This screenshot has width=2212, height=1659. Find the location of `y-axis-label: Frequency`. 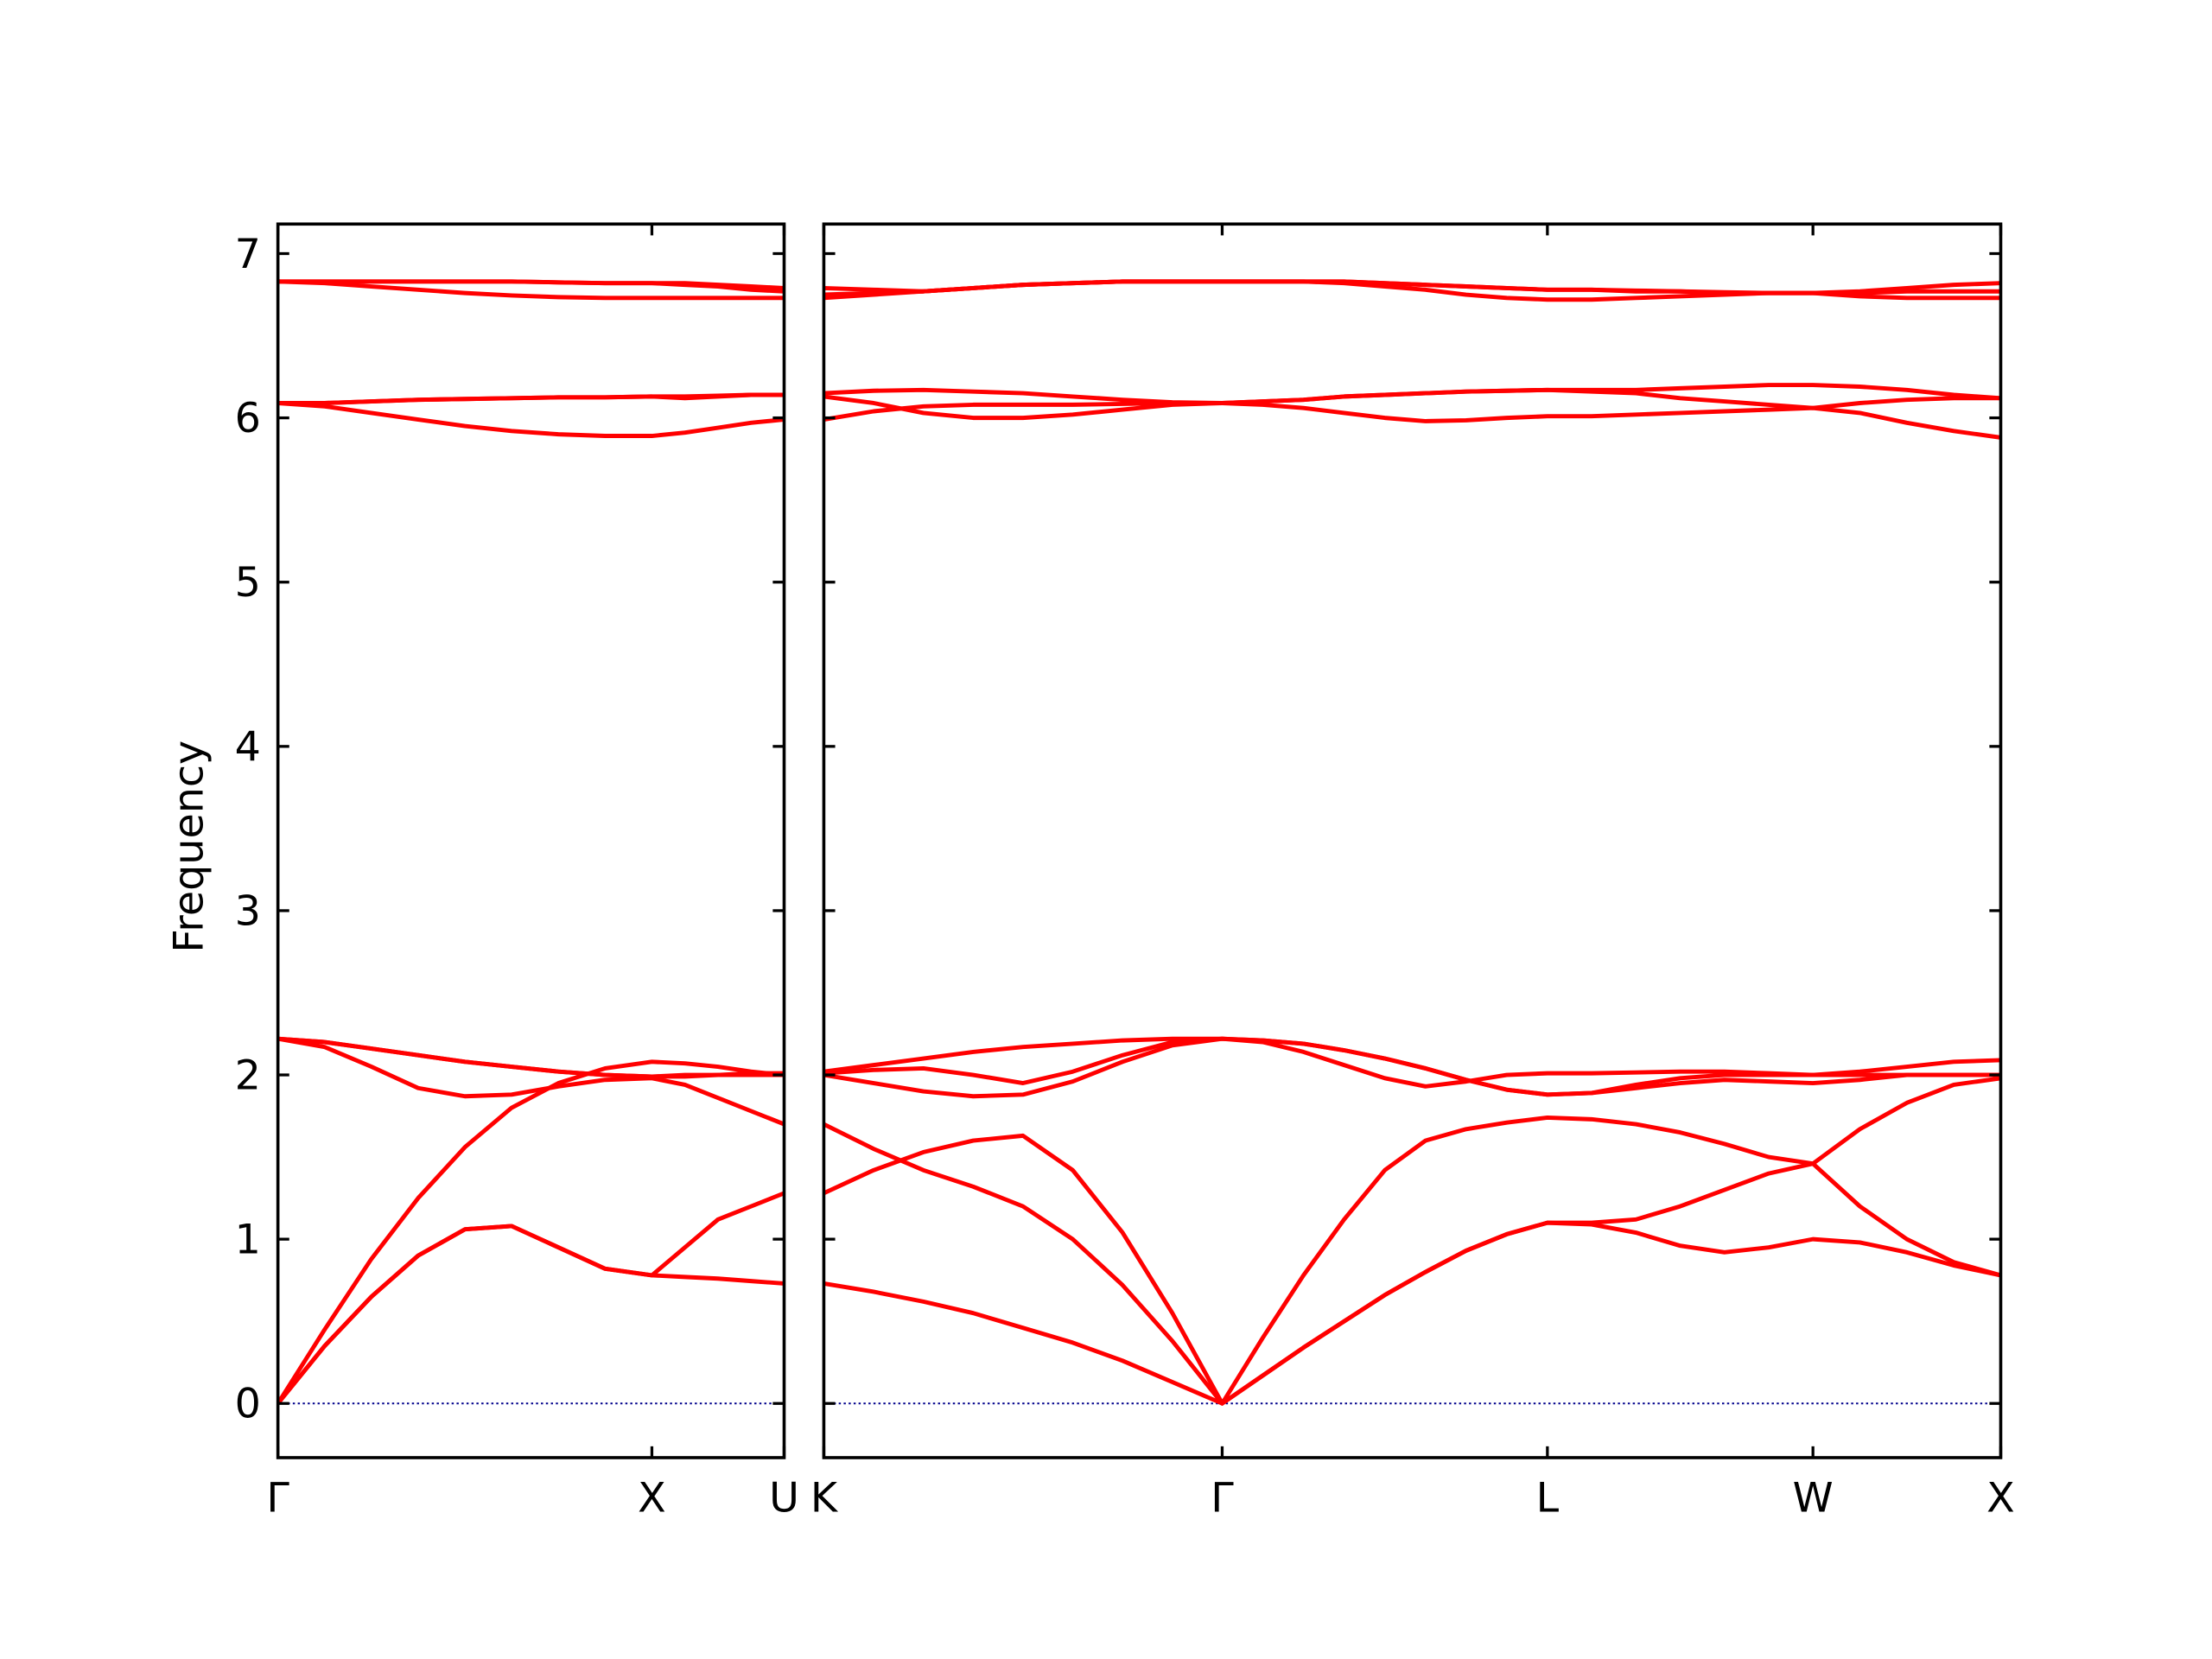

y-axis-label: Frequency is located at coordinates (189, 847).